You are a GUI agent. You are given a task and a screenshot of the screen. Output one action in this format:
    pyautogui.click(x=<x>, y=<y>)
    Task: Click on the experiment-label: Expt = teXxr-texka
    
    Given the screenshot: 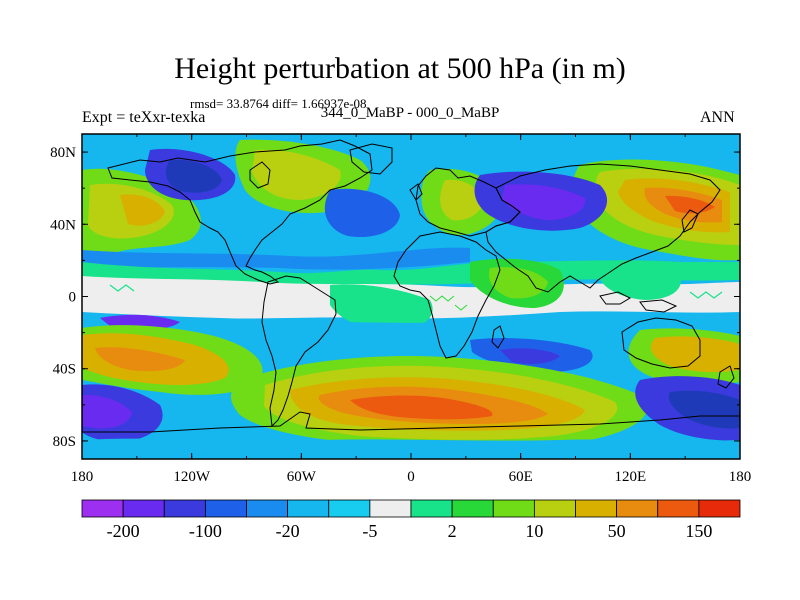 What is the action you would take?
    pyautogui.click(x=144, y=117)
    